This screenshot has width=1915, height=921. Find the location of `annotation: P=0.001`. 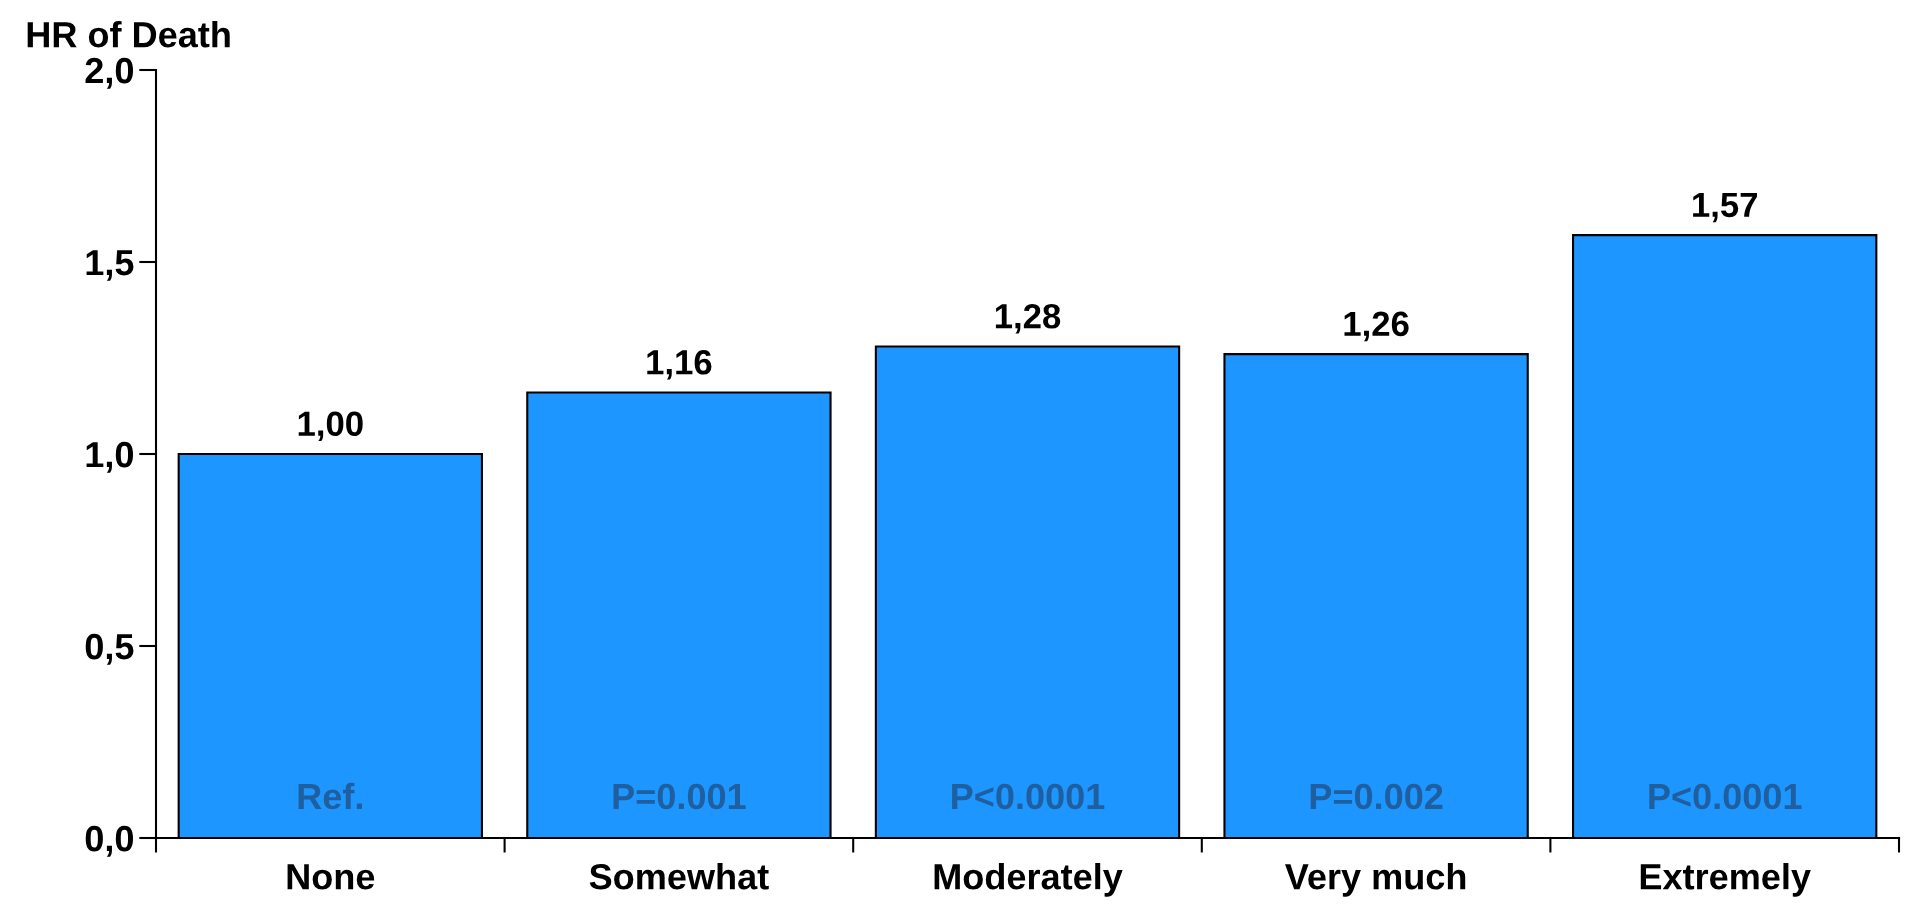

annotation: P=0.001 is located at coordinates (679, 796).